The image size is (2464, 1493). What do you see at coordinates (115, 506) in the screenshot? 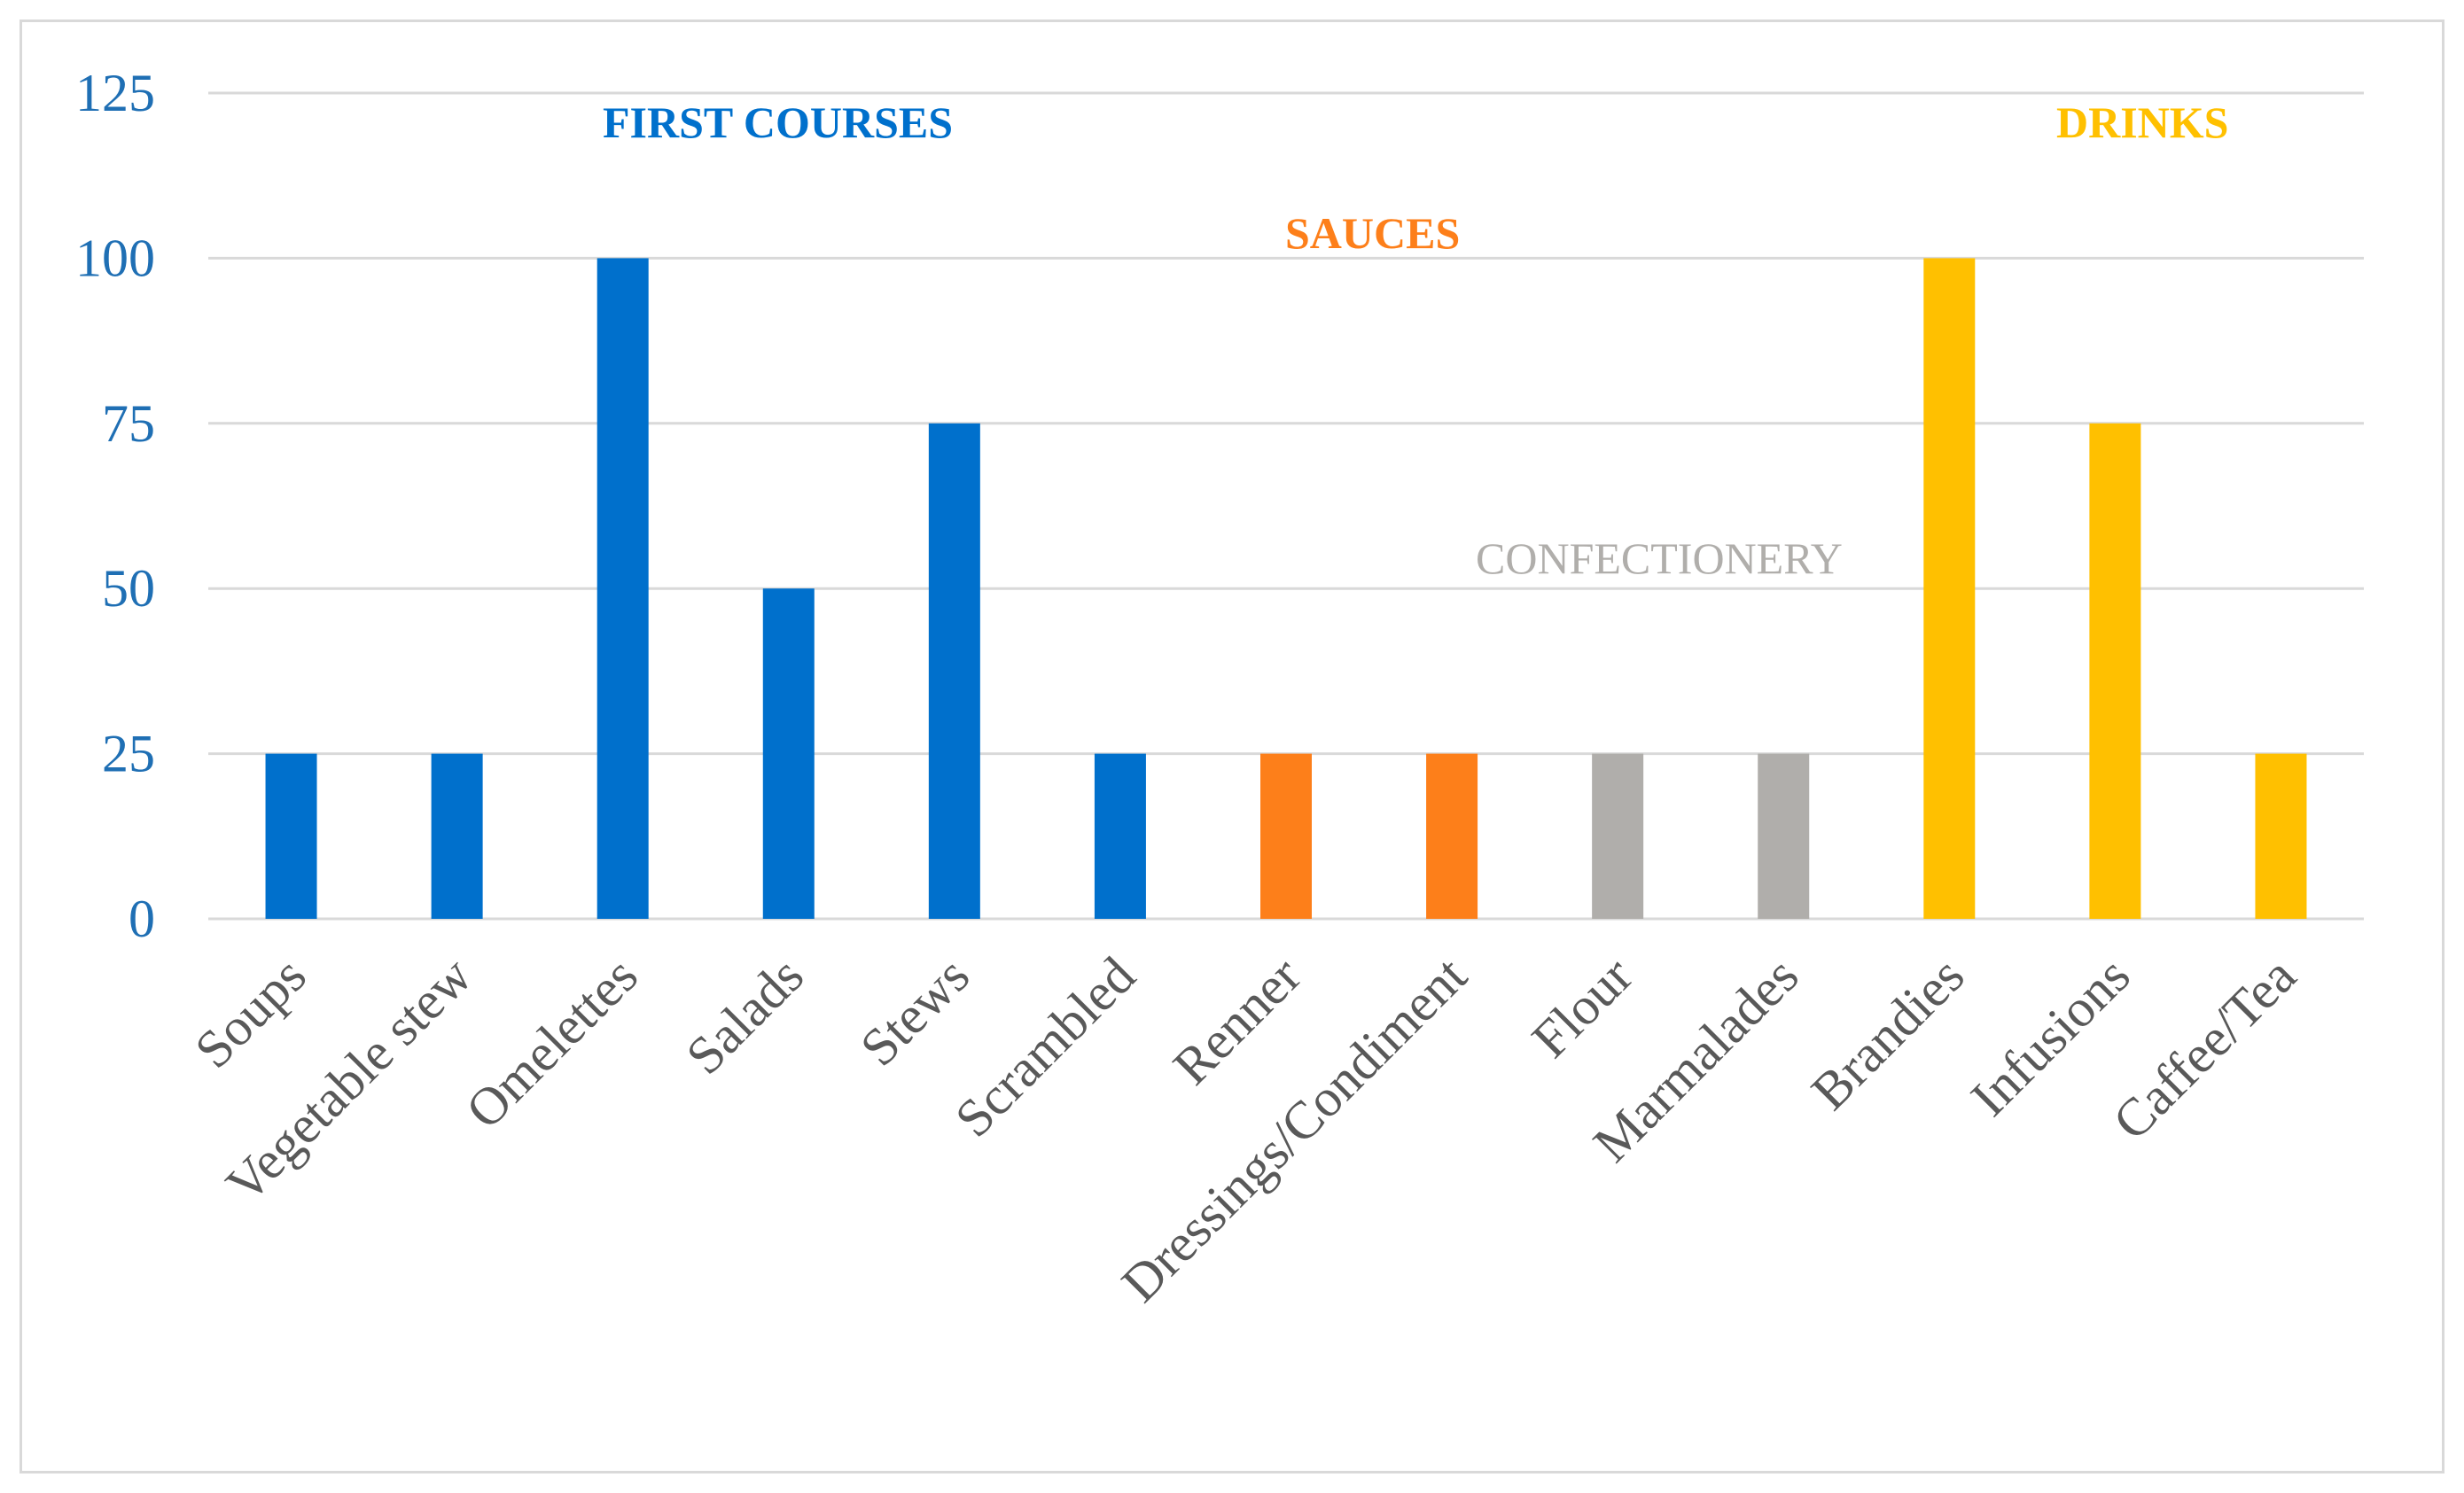
I see `y-axis-tick-labels: 0 25 50 75 100 125` at bounding box center [115, 506].